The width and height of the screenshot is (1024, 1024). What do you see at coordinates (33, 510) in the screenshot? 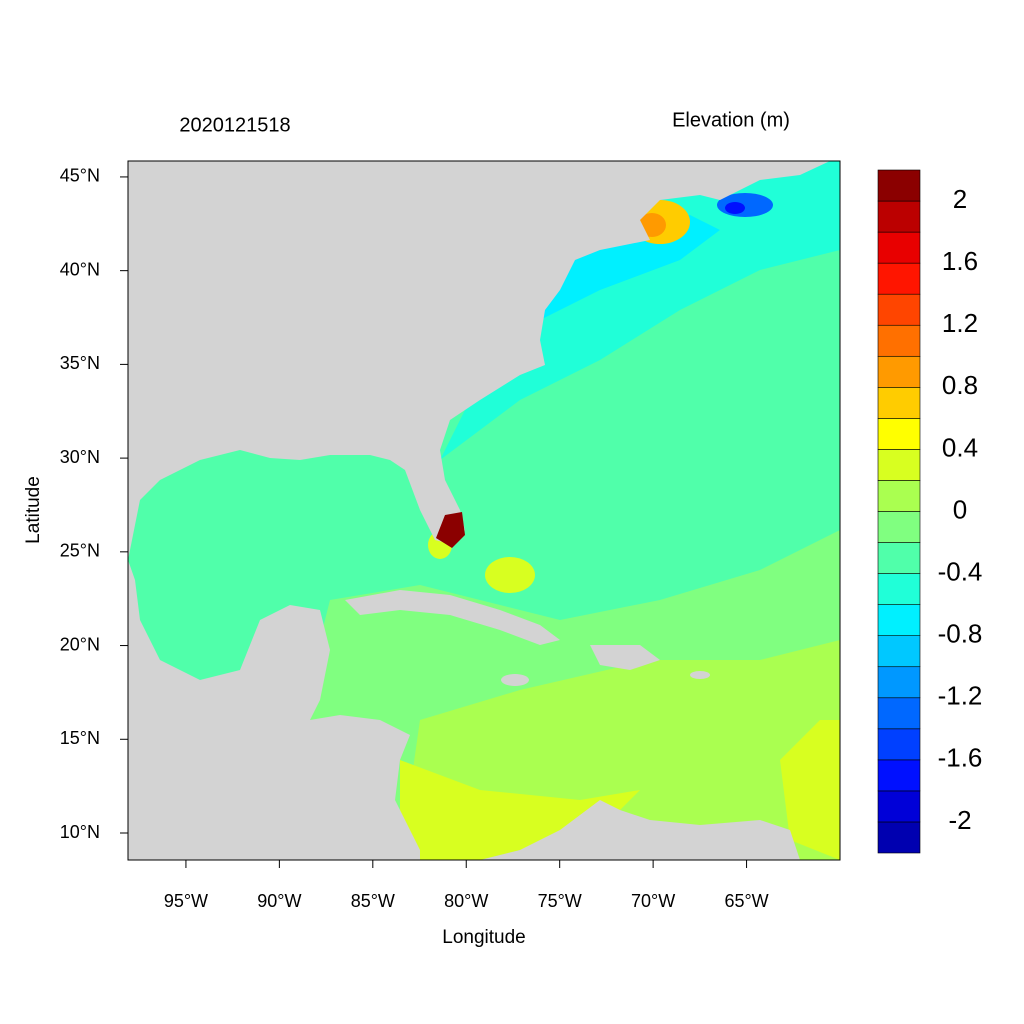
I see `y-axis-label: Latitude` at bounding box center [33, 510].